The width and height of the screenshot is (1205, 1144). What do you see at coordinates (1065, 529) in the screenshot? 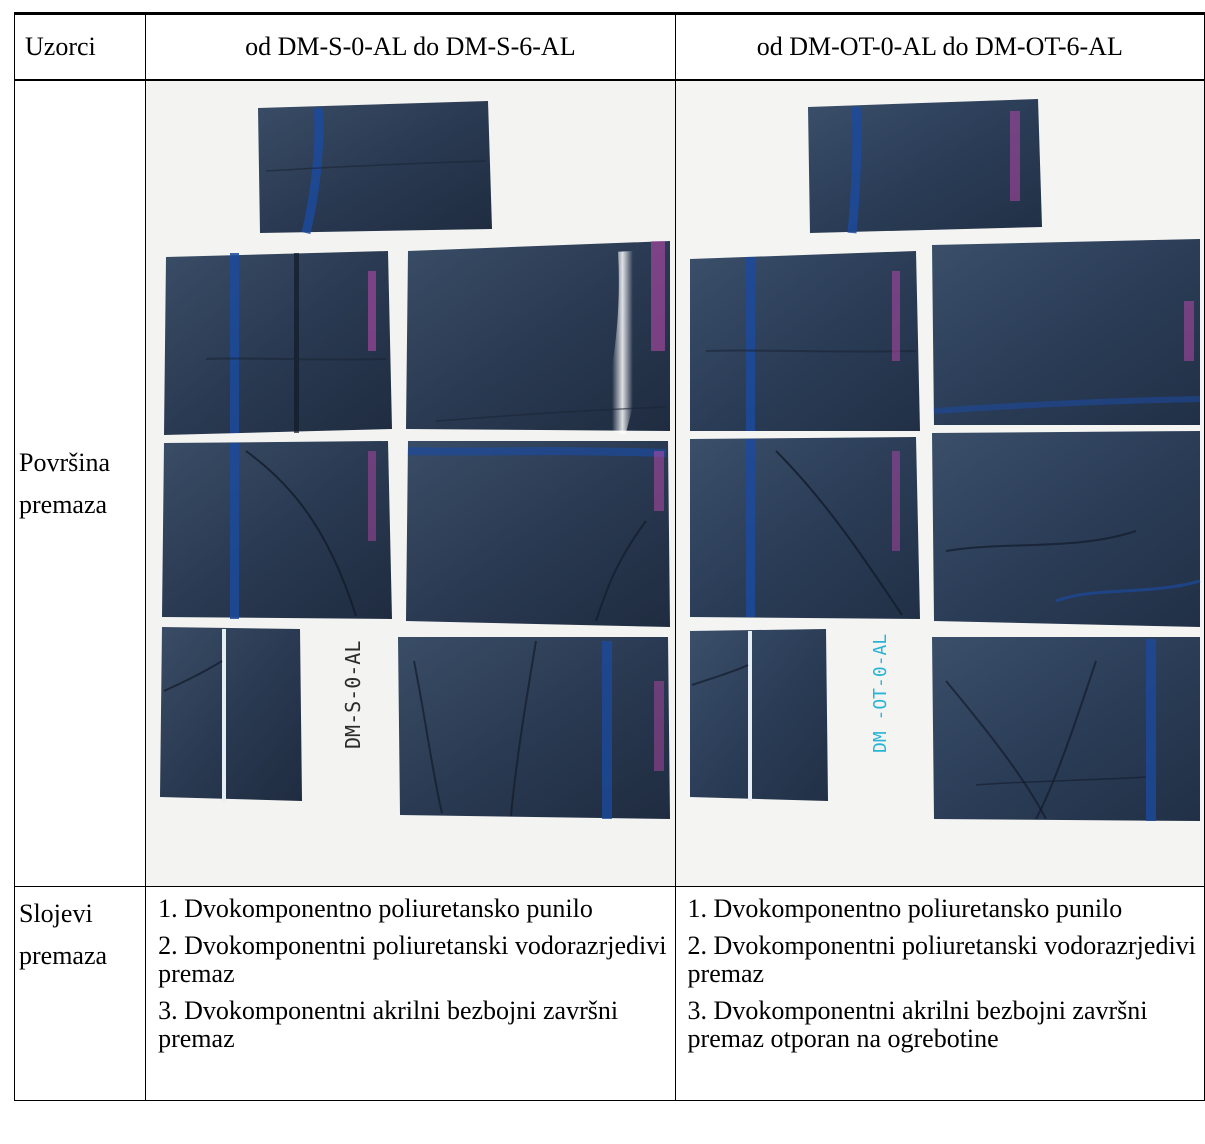
I see `panel-b-r3-right` at bounding box center [1065, 529].